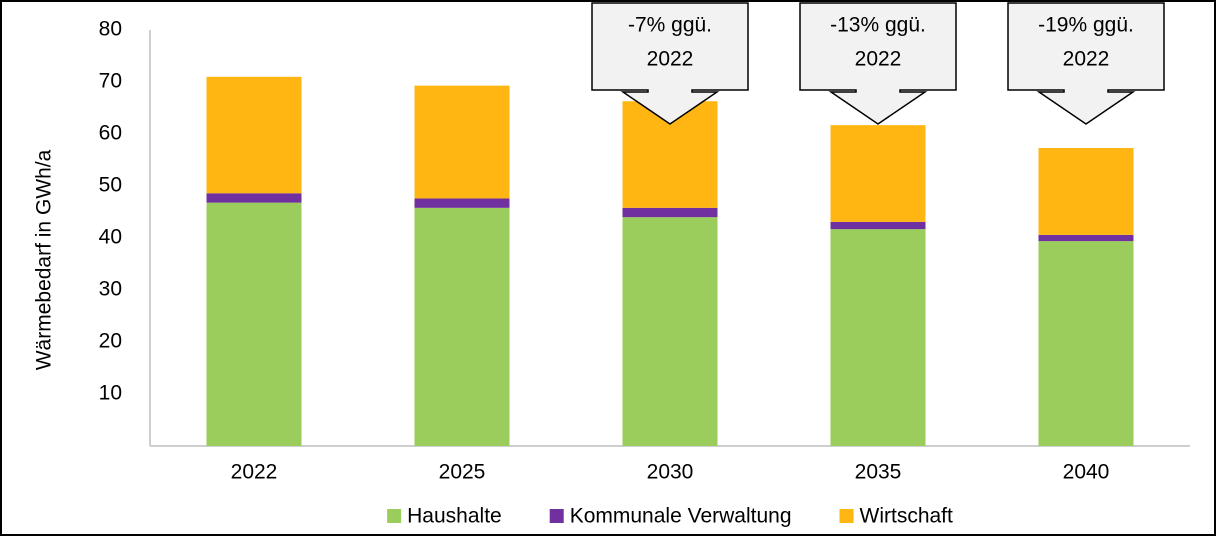 The width and height of the screenshot is (1216, 536). What do you see at coordinates (110, 289) in the screenshot?
I see `y-tick-label: 30` at bounding box center [110, 289].